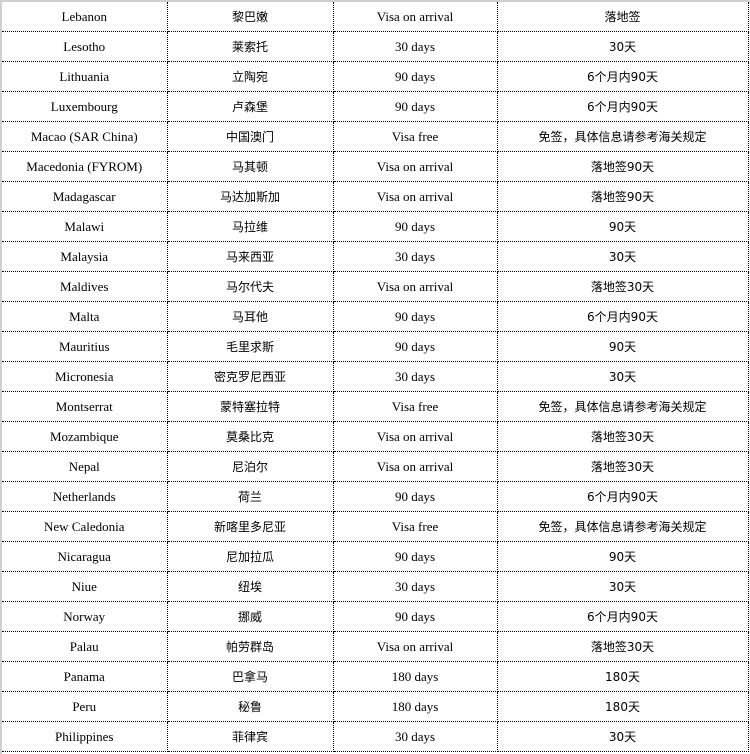 The width and height of the screenshot is (750, 754). I want to click on country-en-cell: Norway, so click(85, 616).